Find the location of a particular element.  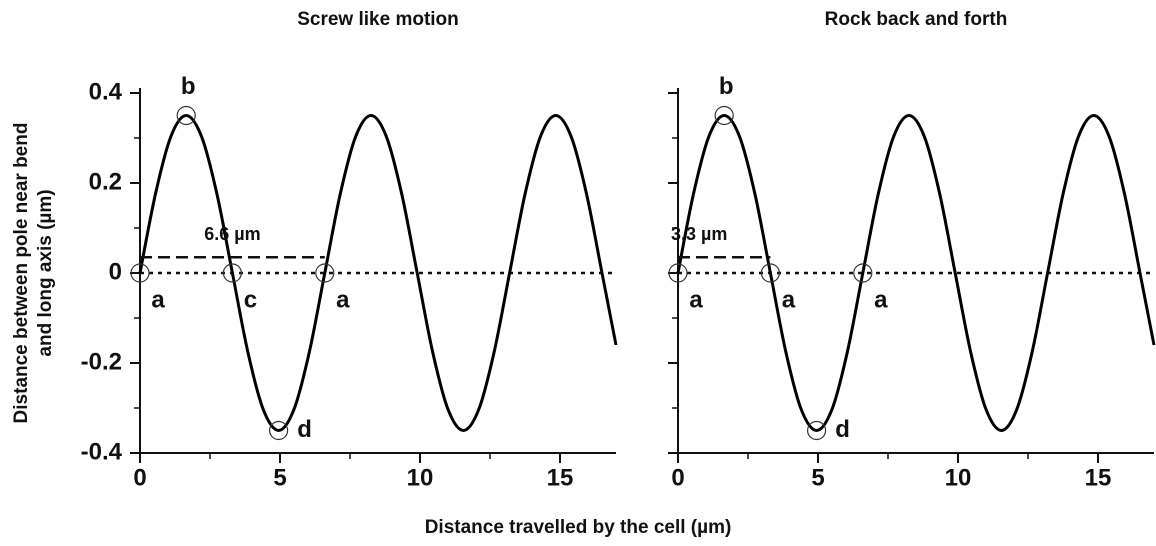

y-tick-label: -0.2 is located at coordinates (101, 361).